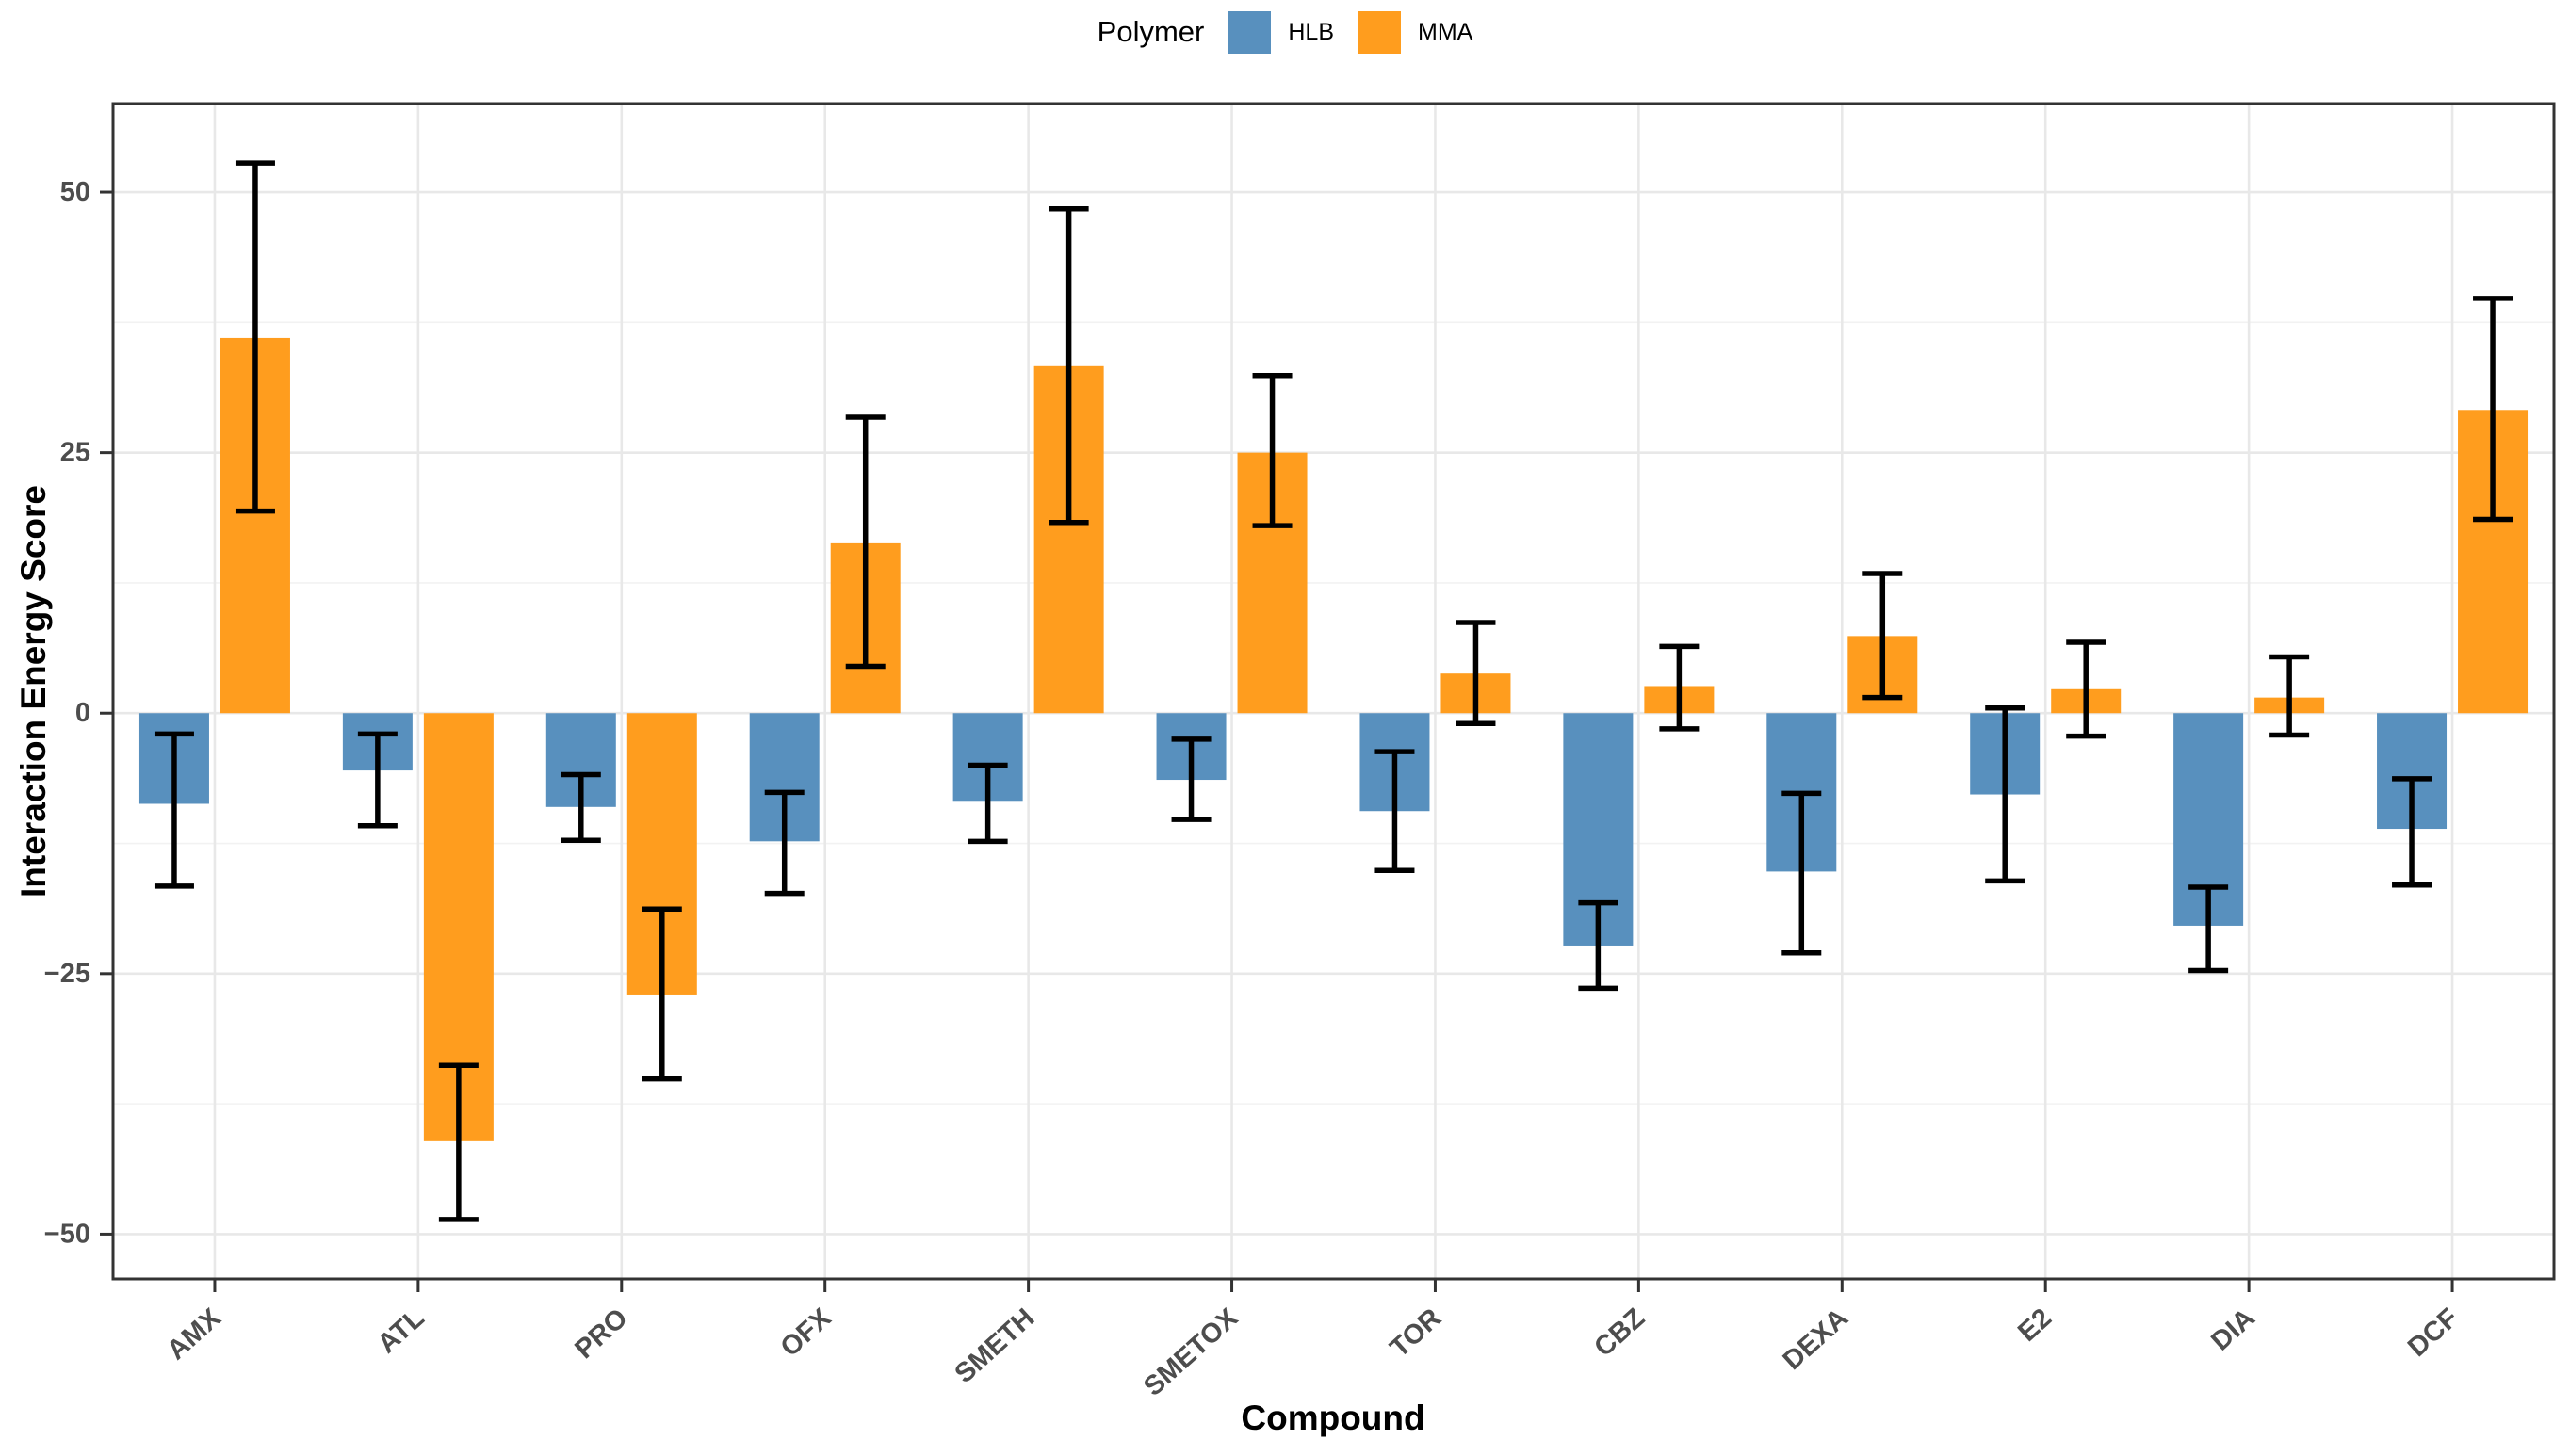  Describe the element at coordinates (67, 974) in the screenshot. I see `y-tick-label: −25` at that location.